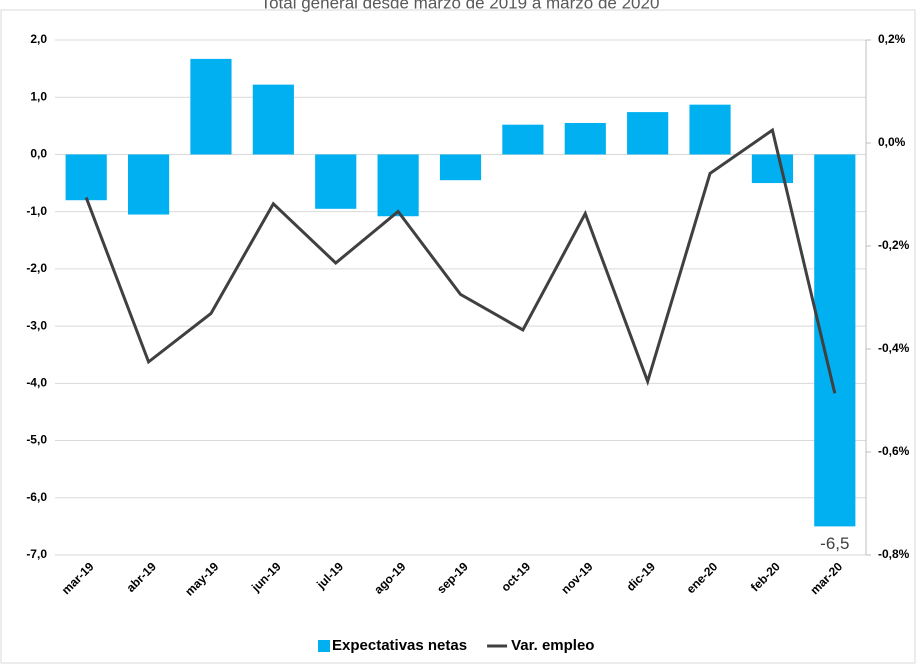 This screenshot has width=919, height=665. Describe the element at coordinates (266, 577) in the screenshot. I see `x-tick-label: jun-19` at that location.